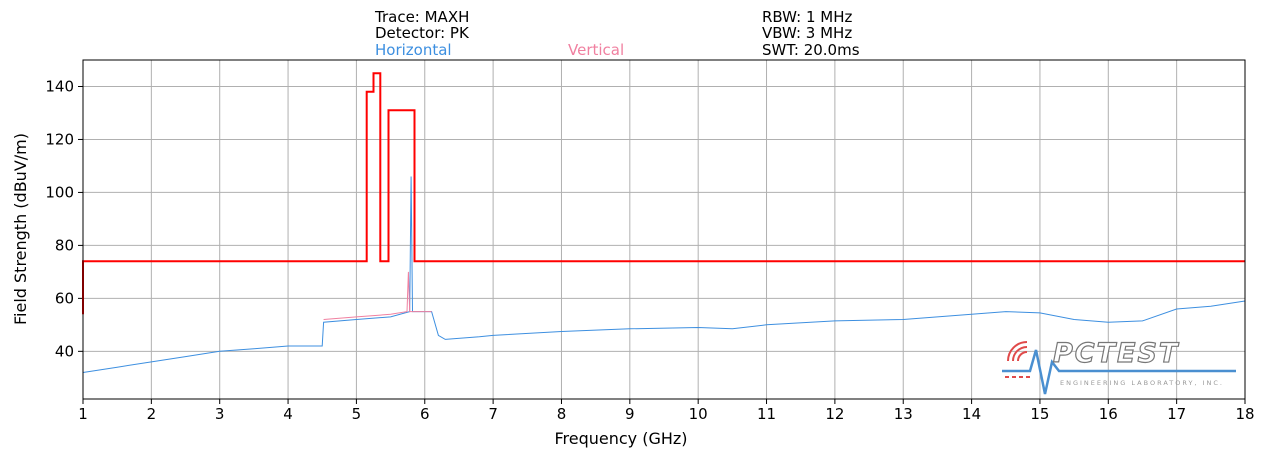 This screenshot has height=453, width=1267. I want to click on y-tick-label: 140, so click(59, 86).